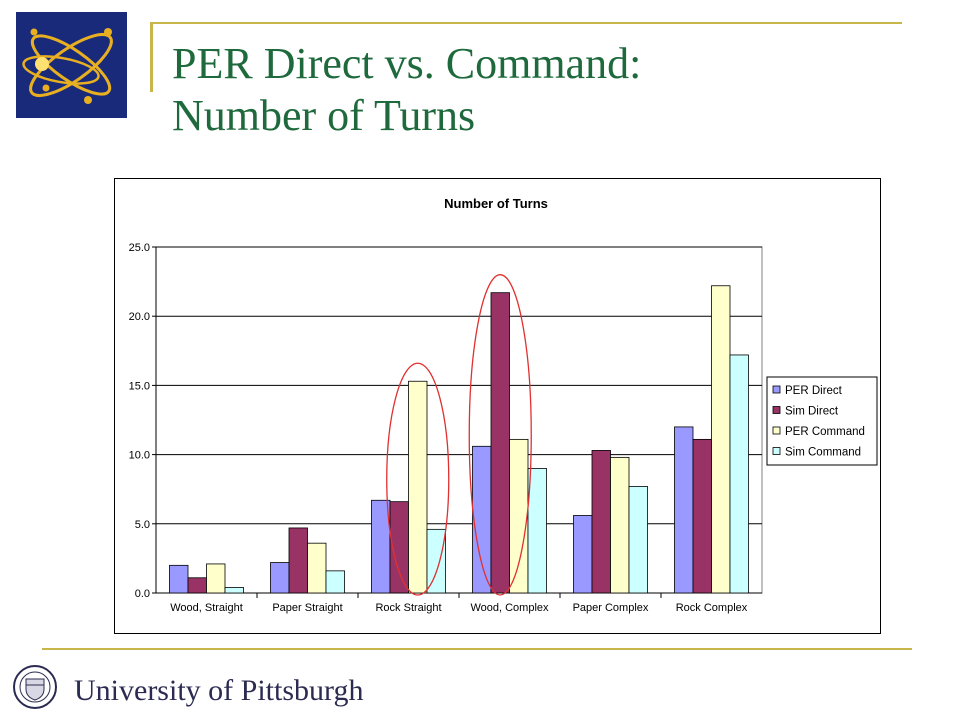 The width and height of the screenshot is (960, 720). What do you see at coordinates (139, 386) in the screenshot?
I see `y-tick-label: 15.0` at bounding box center [139, 386].